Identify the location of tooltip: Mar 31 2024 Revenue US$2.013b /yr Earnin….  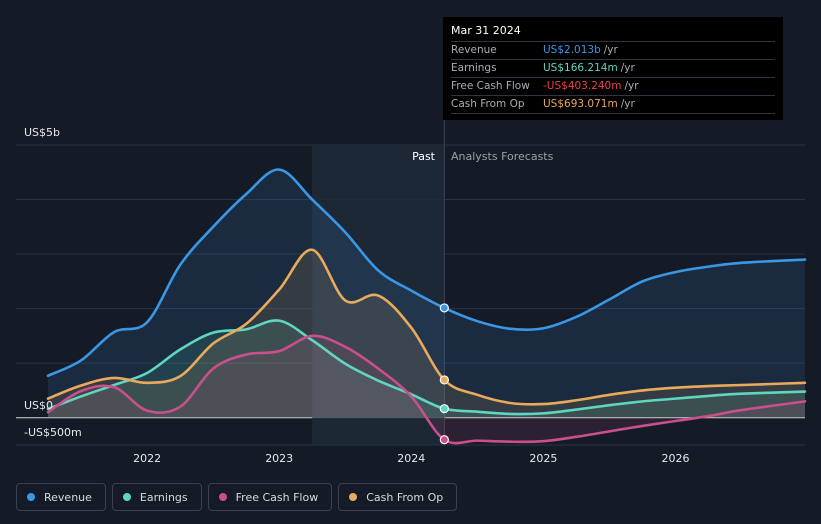
(613, 68).